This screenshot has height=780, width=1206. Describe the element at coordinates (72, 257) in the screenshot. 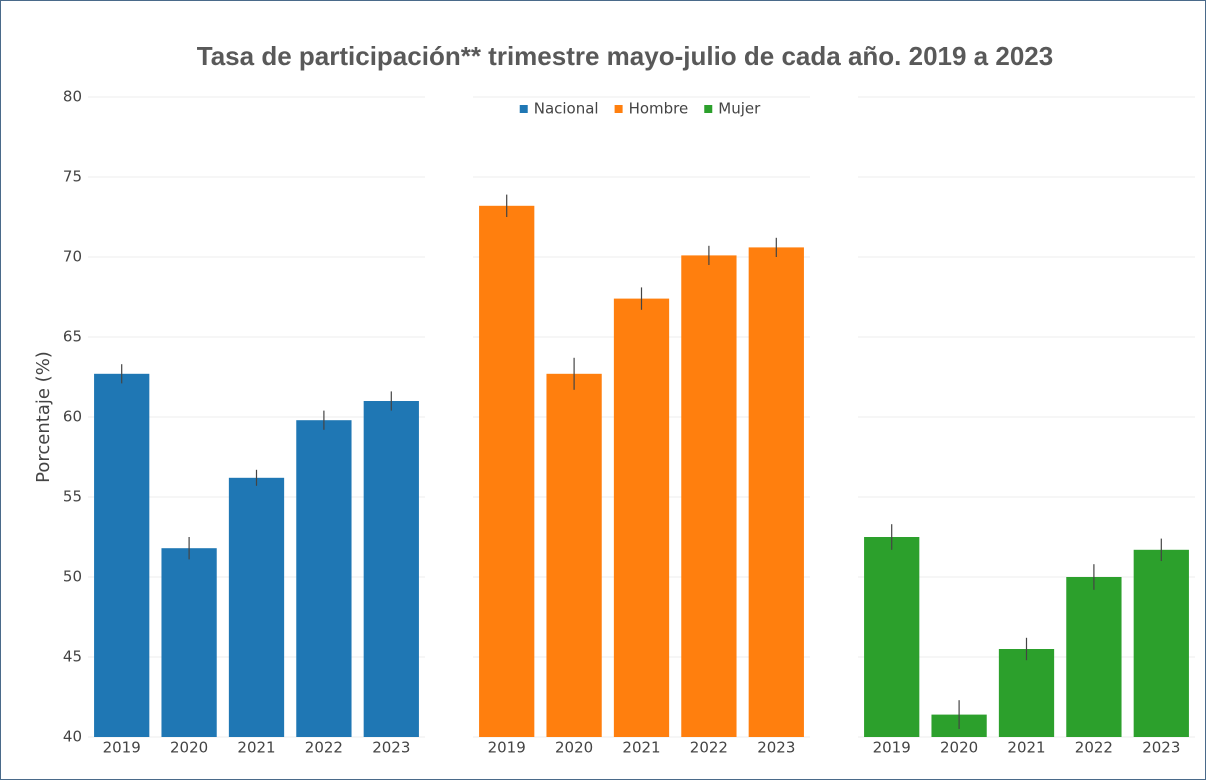

I see `y-tick-label: 70` at that location.